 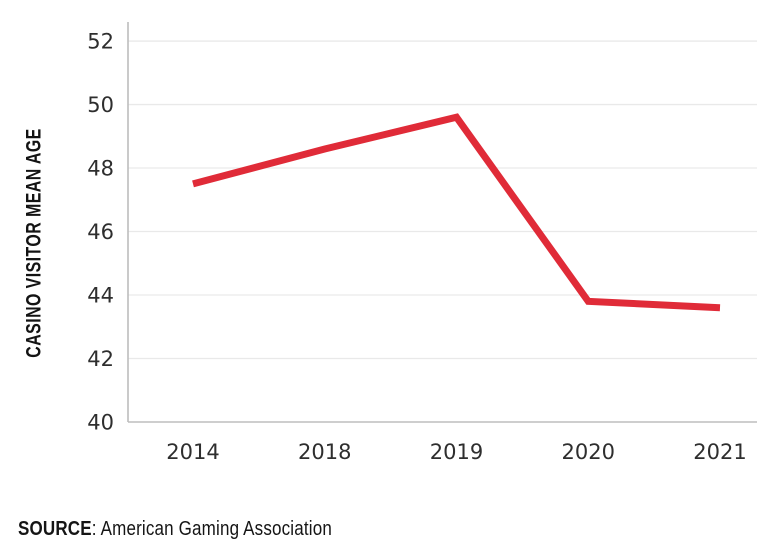 What do you see at coordinates (55, 529) in the screenshot?
I see `source-label: SOURCE` at bounding box center [55, 529].